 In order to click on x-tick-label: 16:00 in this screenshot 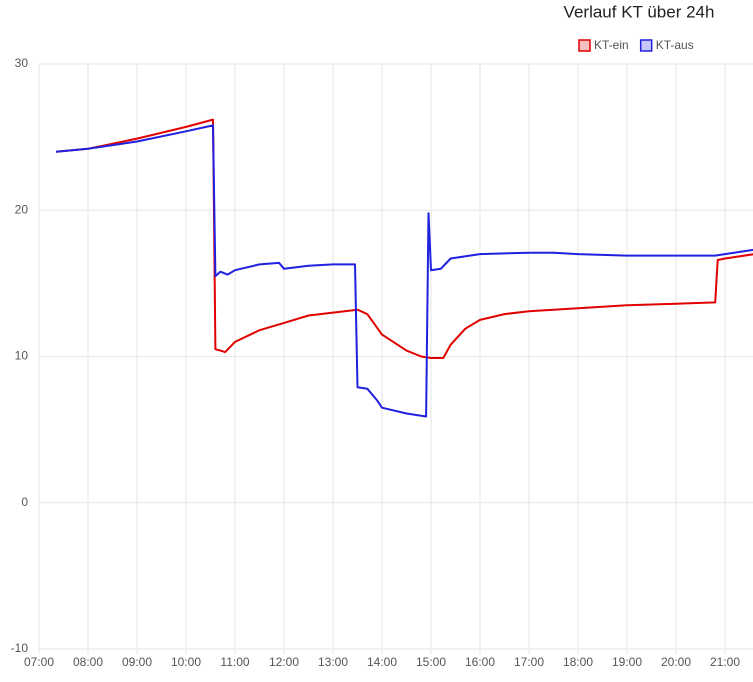, I will do `click(480, 662)`.